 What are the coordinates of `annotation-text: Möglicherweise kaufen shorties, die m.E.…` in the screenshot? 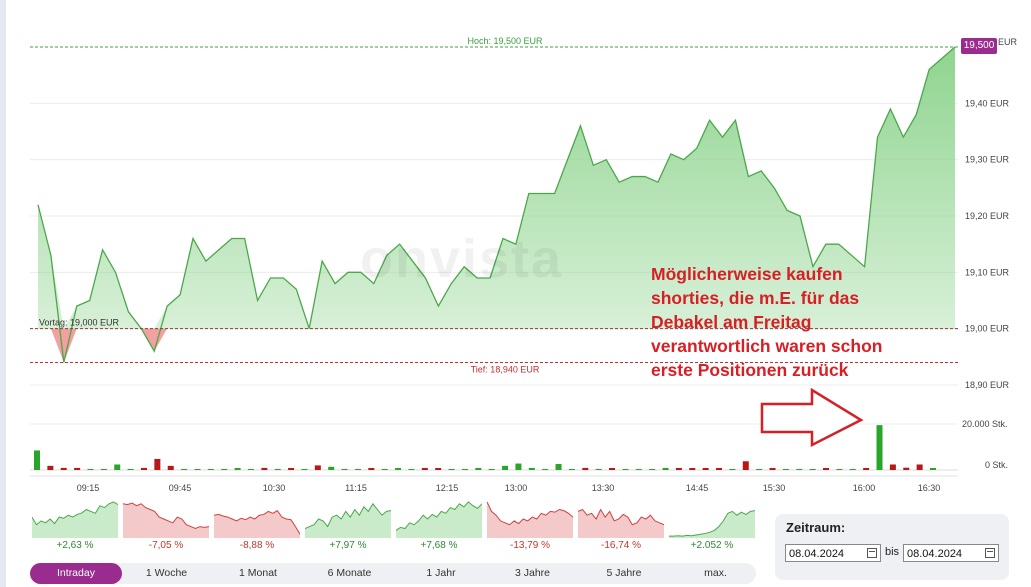 It's located at (781, 322).